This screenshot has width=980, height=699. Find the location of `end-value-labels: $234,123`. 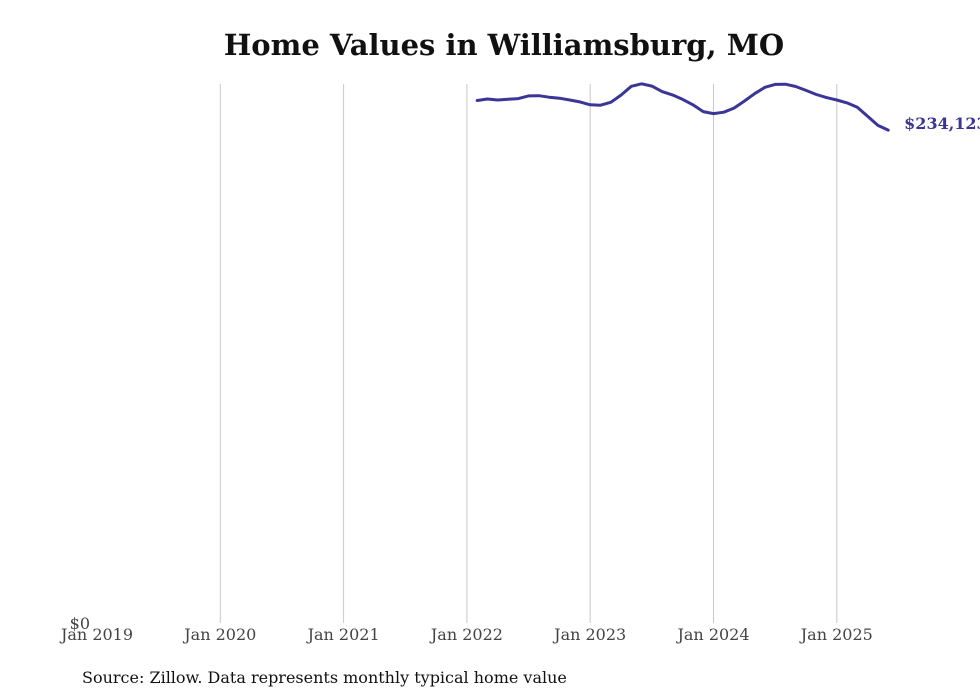

end-value-labels: $234,123 is located at coordinates (942, 123).